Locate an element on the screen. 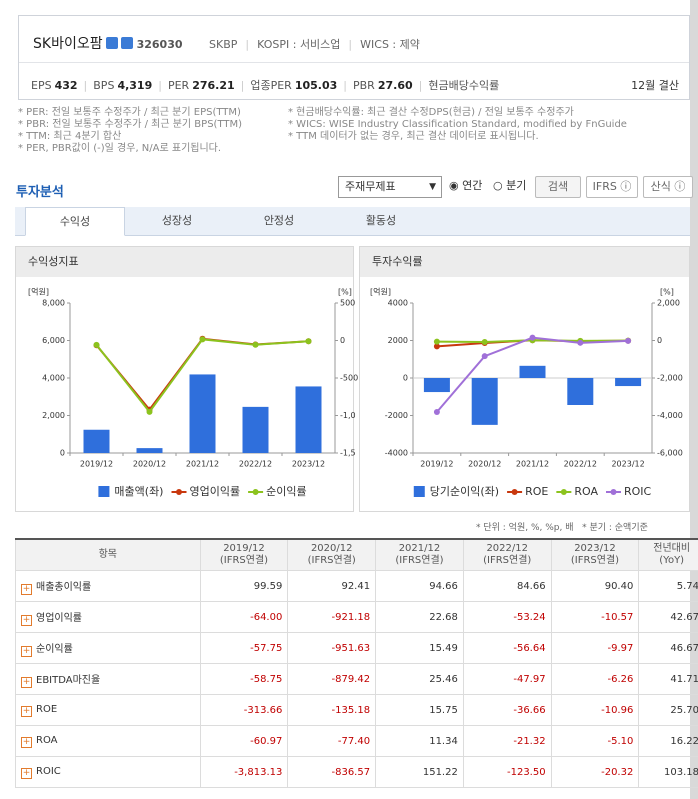 The image size is (698, 799). table-cell: 90.40 is located at coordinates (595, 586).